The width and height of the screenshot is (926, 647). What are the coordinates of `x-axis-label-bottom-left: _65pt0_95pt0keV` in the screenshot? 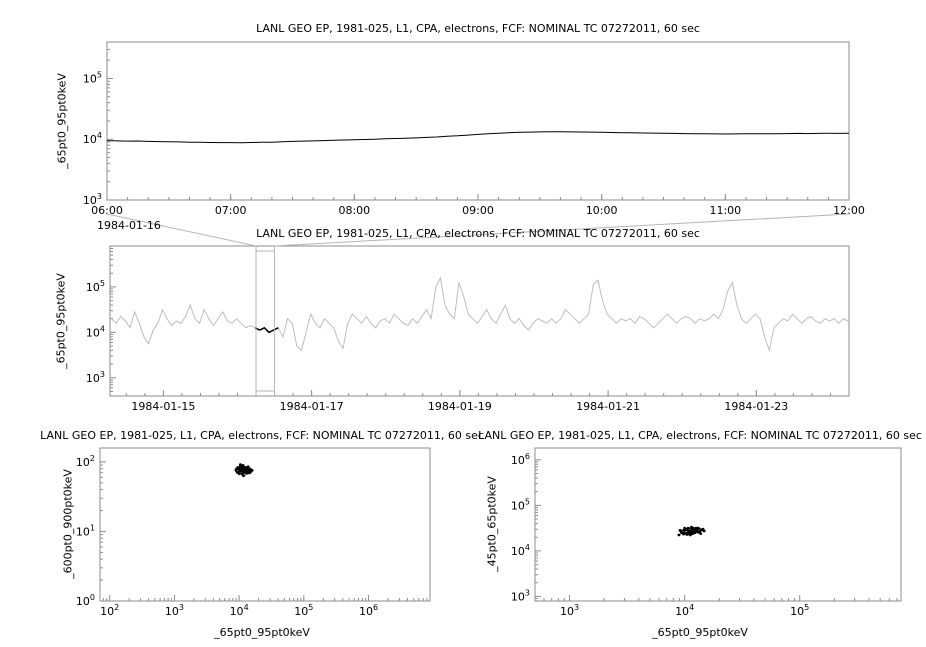 It's located at (262, 632).